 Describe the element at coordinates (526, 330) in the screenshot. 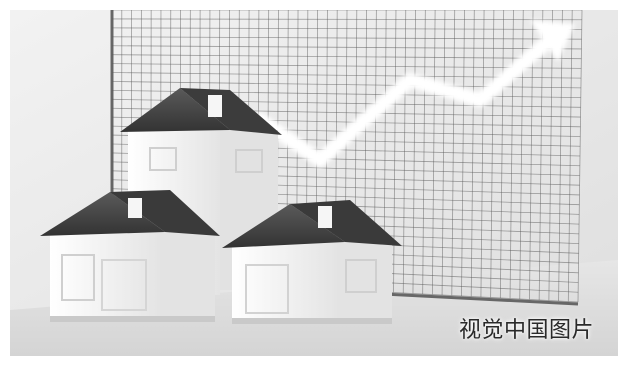

I see `watermark-text: 视觉中国图片` at that location.